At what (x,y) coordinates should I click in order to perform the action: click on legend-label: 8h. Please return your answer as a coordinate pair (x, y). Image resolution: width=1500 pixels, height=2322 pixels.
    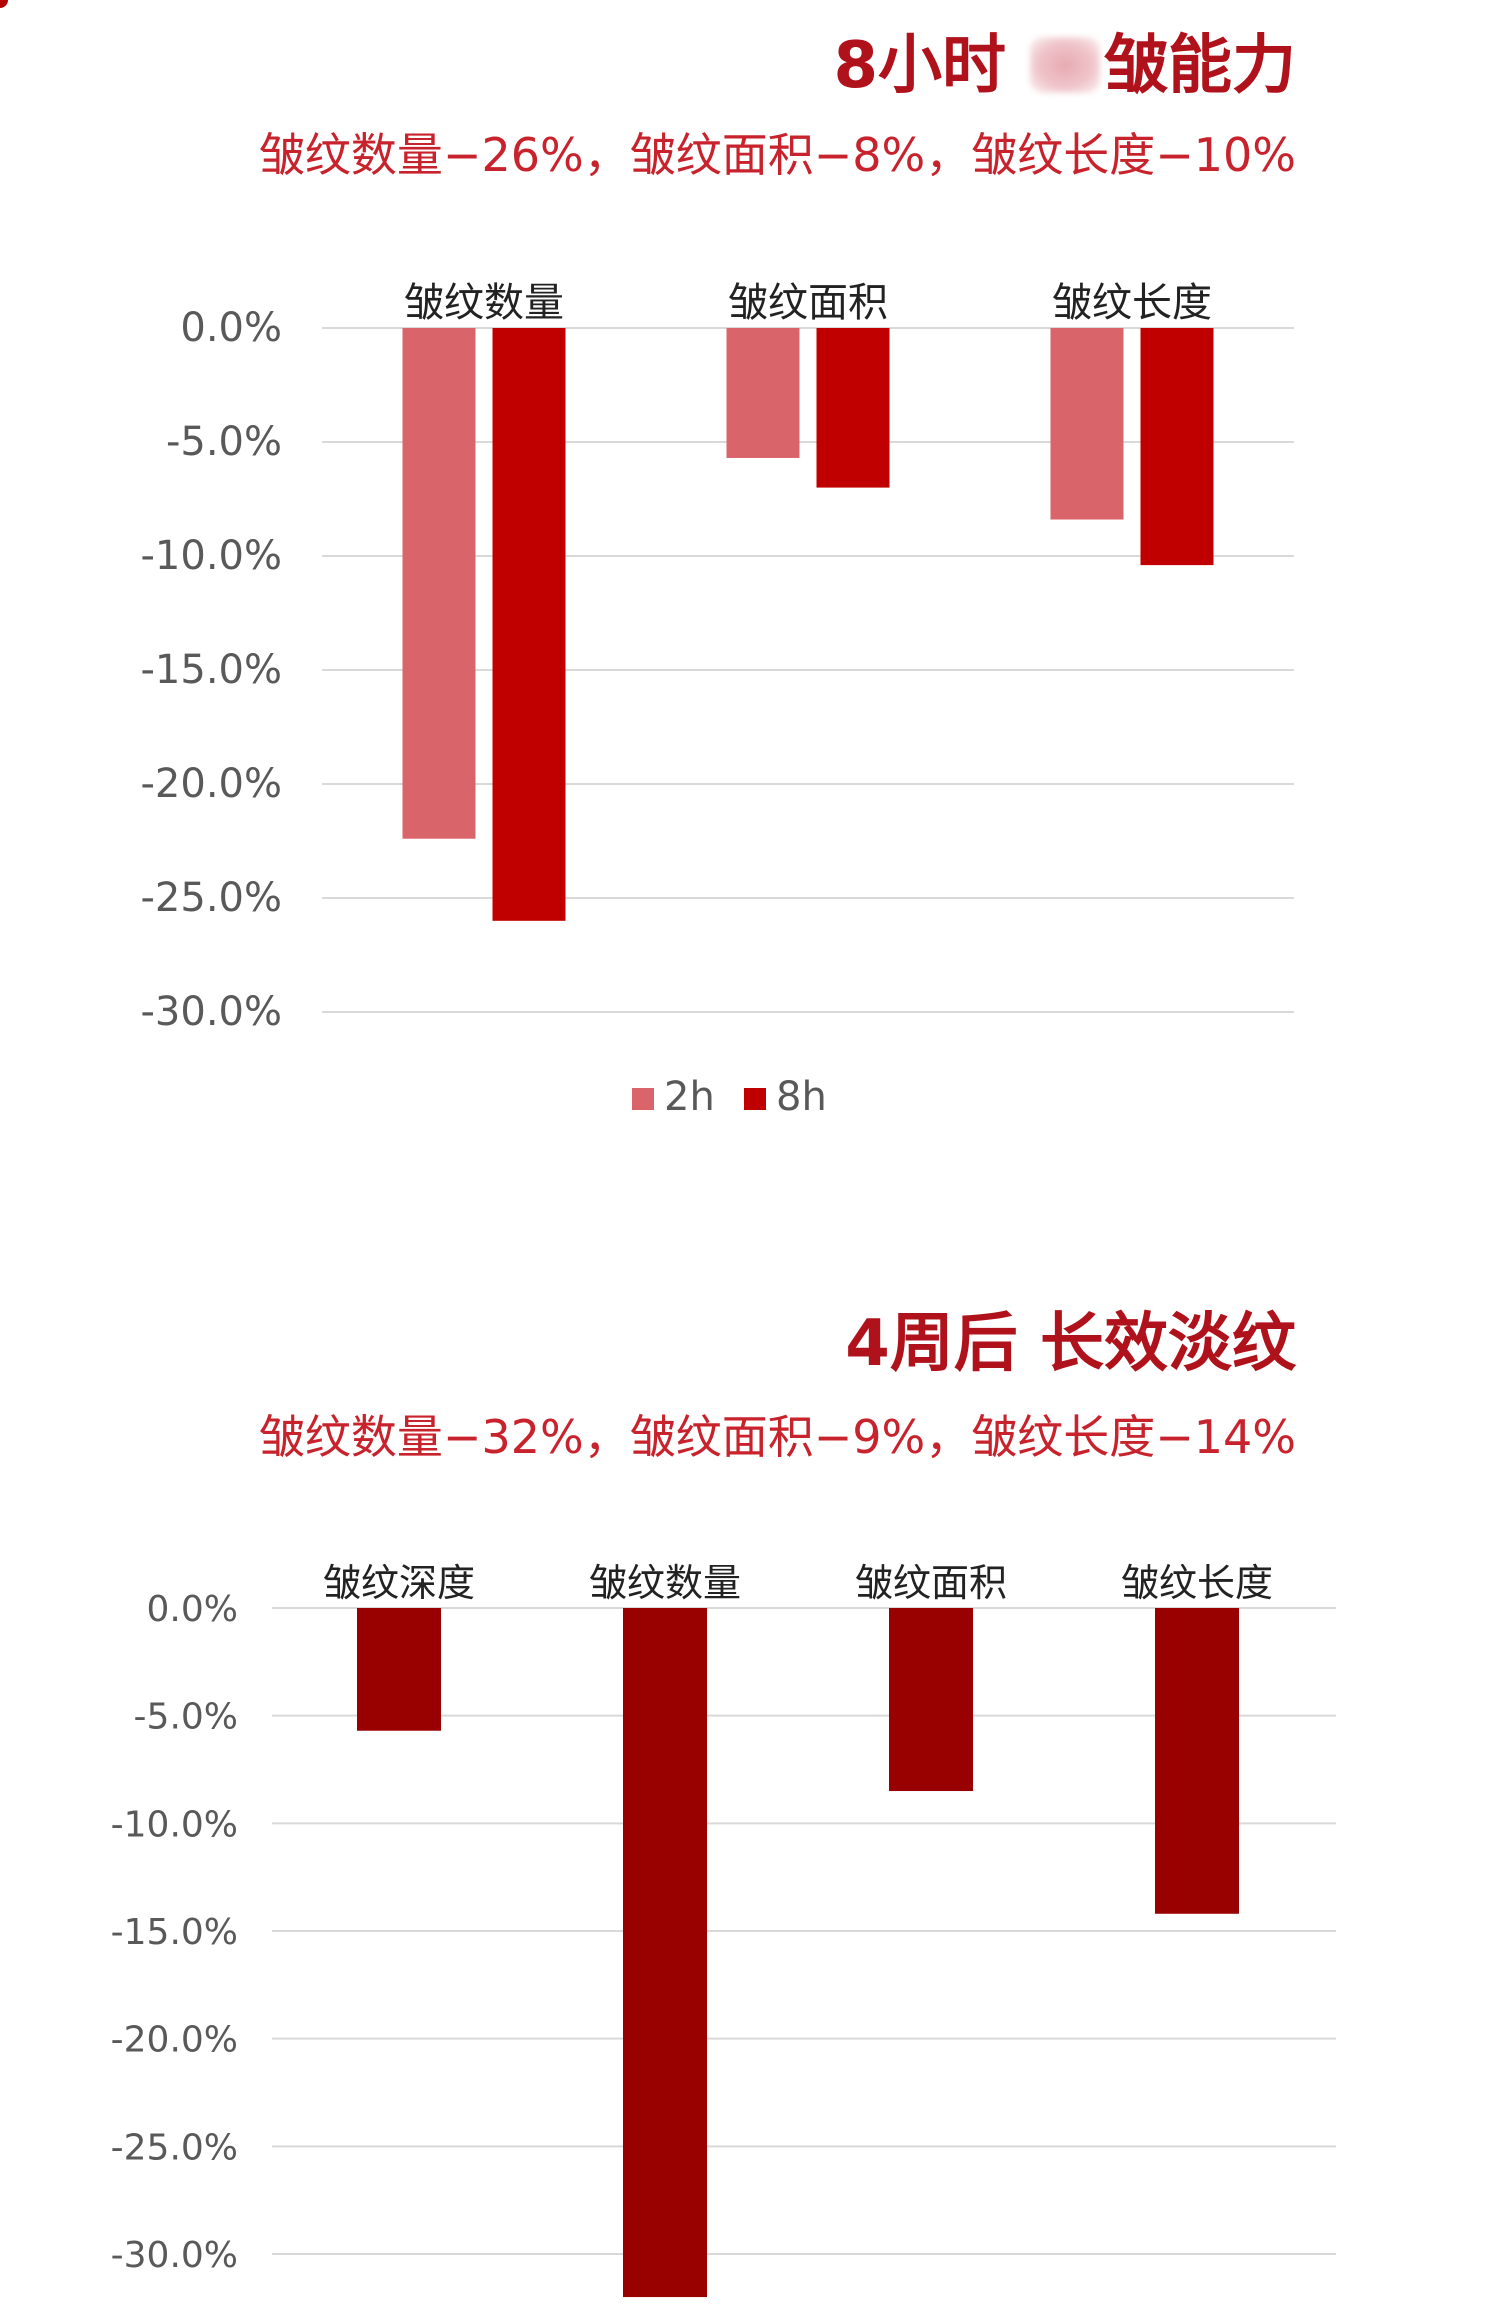
    Looking at the image, I should click on (801, 1097).